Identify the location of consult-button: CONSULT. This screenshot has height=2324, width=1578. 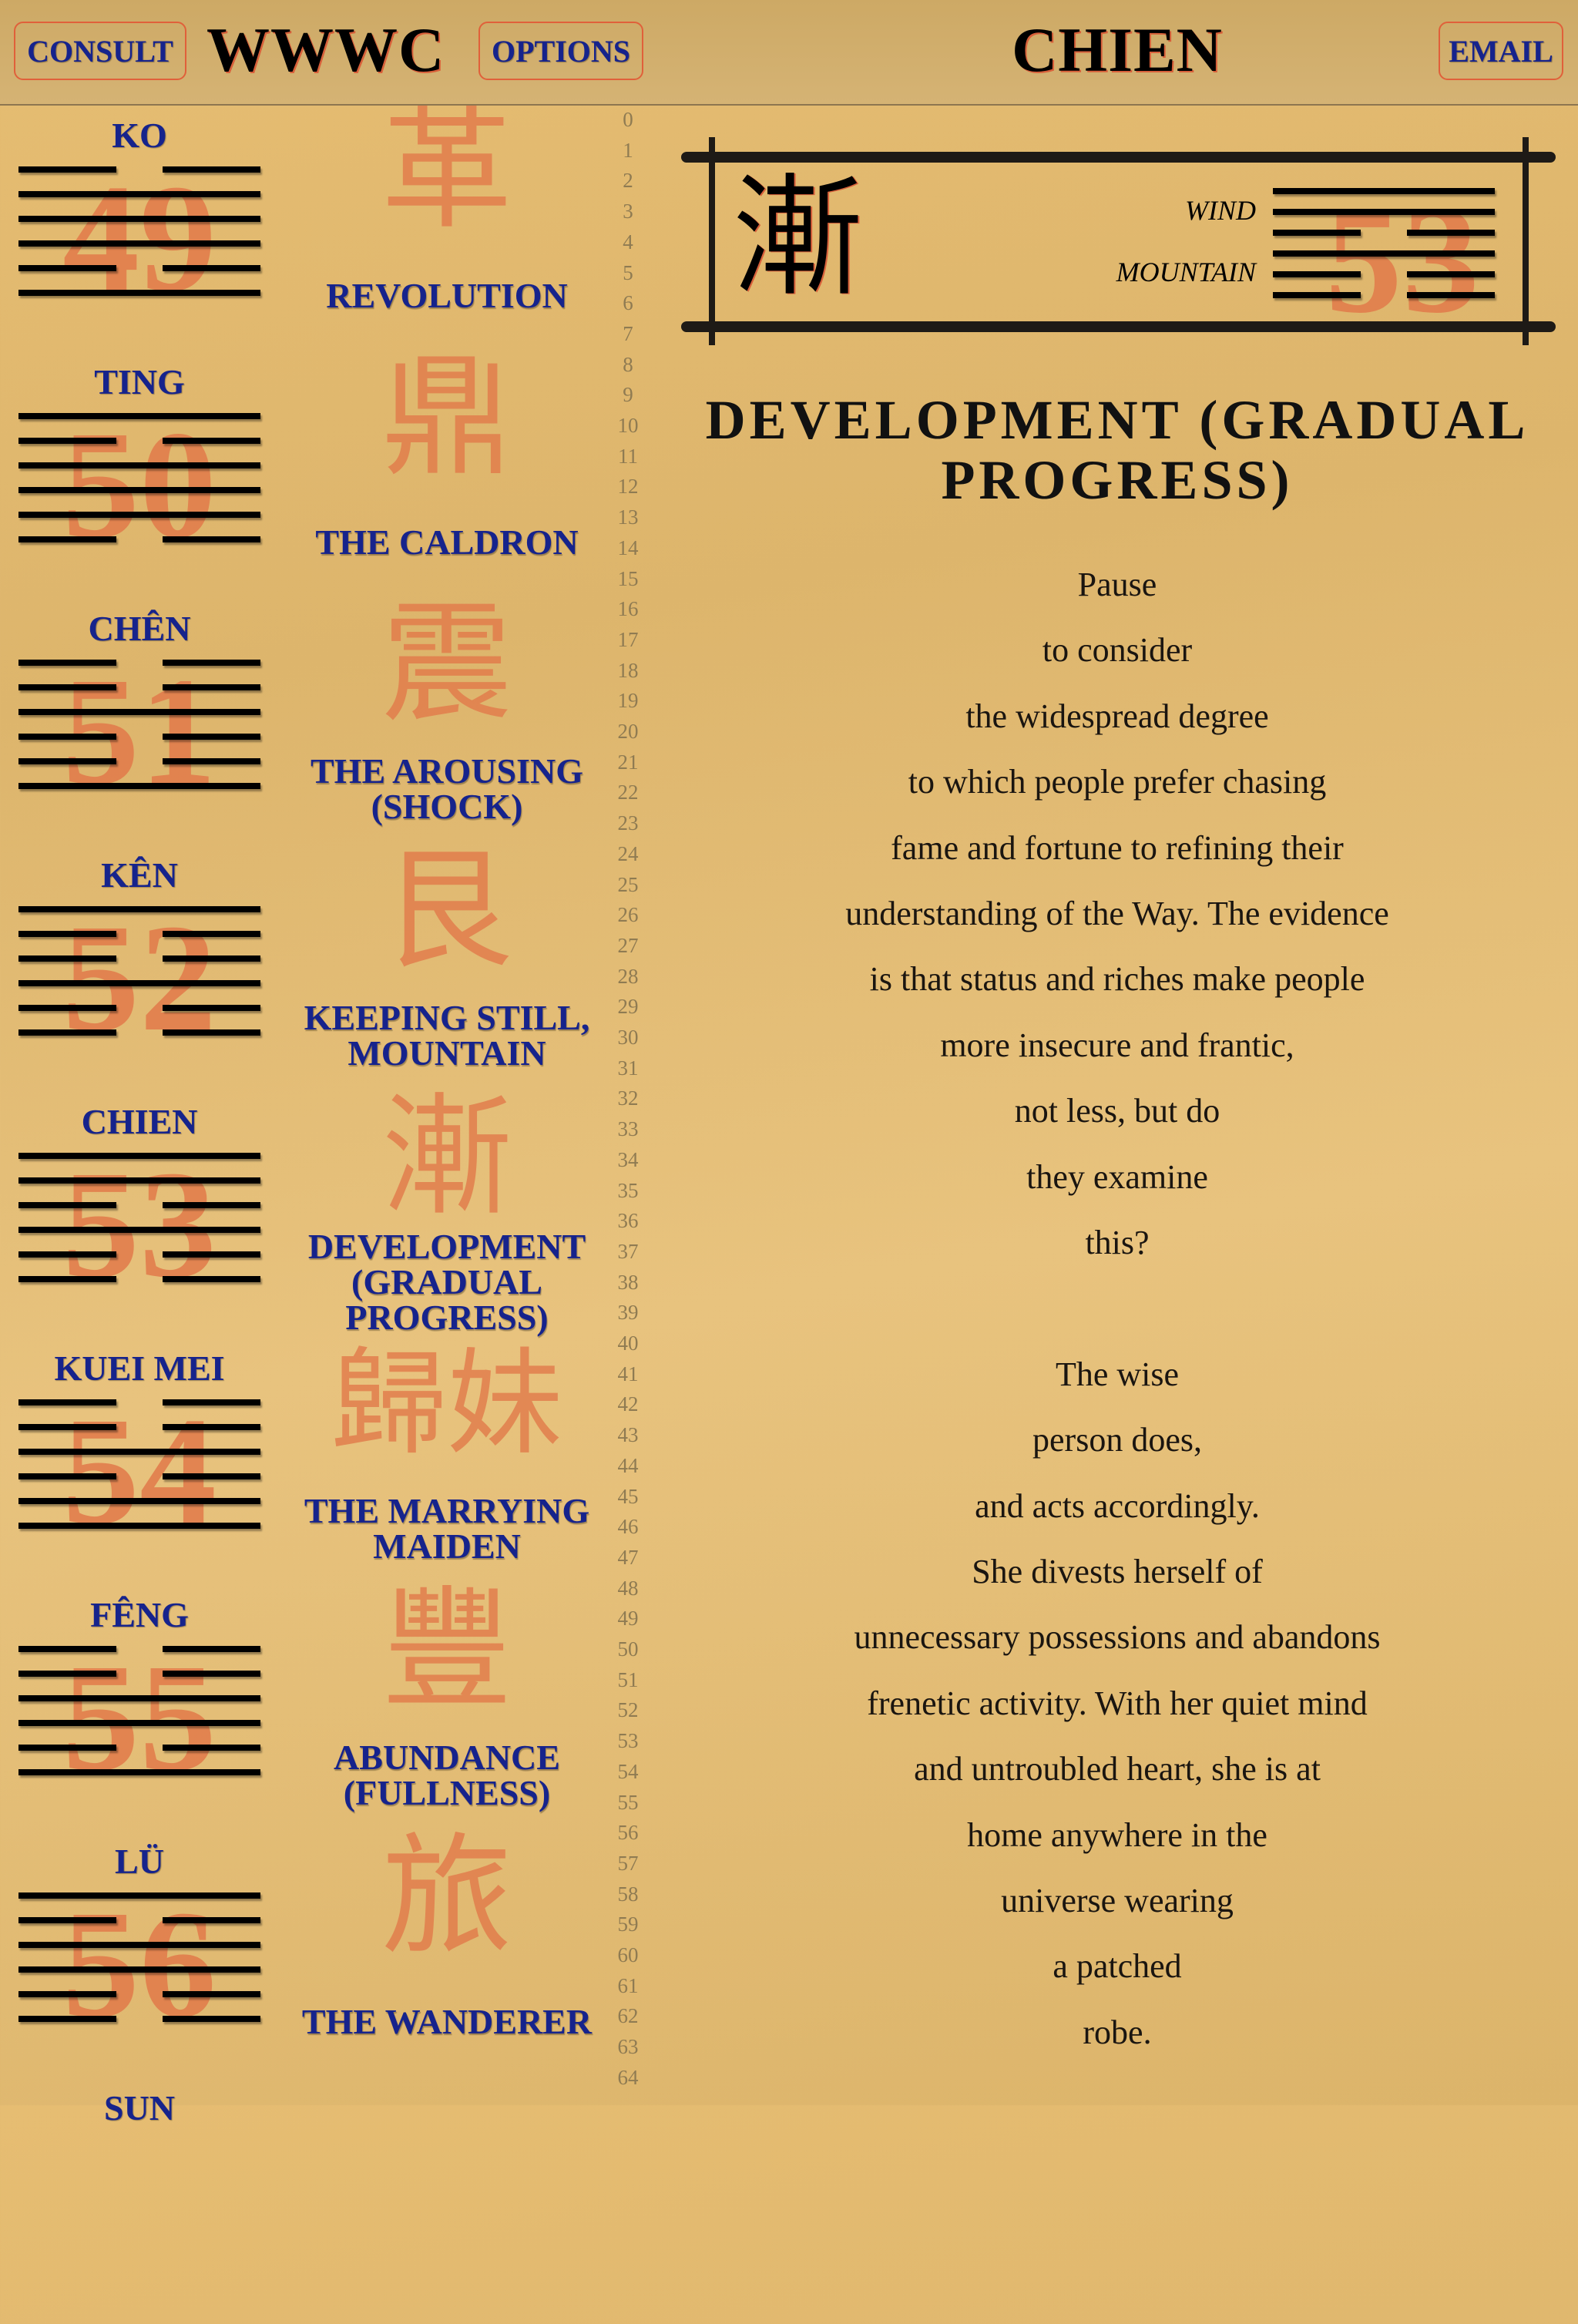
(100, 51).